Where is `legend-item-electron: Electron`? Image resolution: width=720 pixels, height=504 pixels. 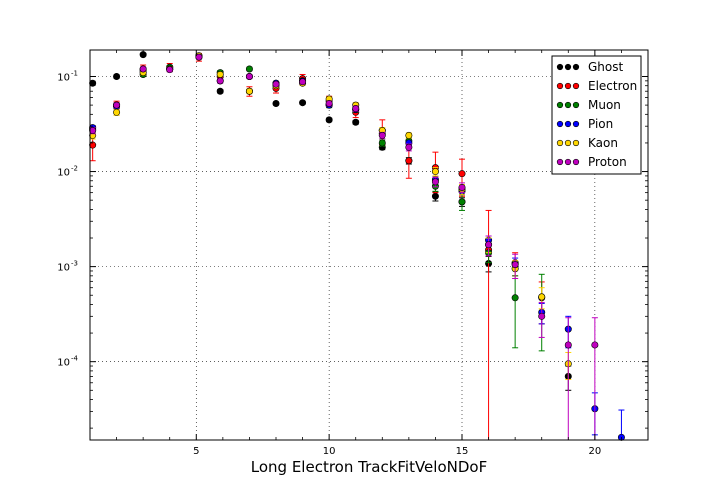
legend-item-electron: Electron is located at coordinates (596, 86).